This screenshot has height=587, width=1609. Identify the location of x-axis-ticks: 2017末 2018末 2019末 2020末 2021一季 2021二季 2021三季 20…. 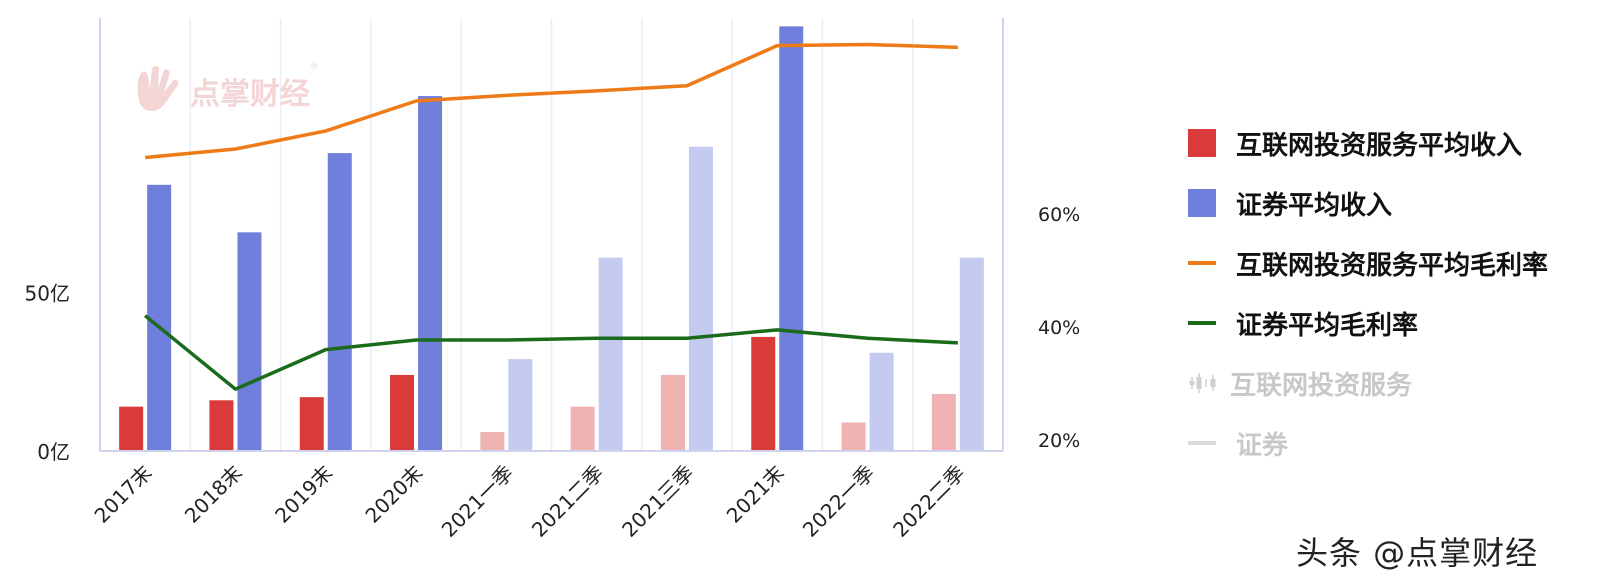
(530, 501).